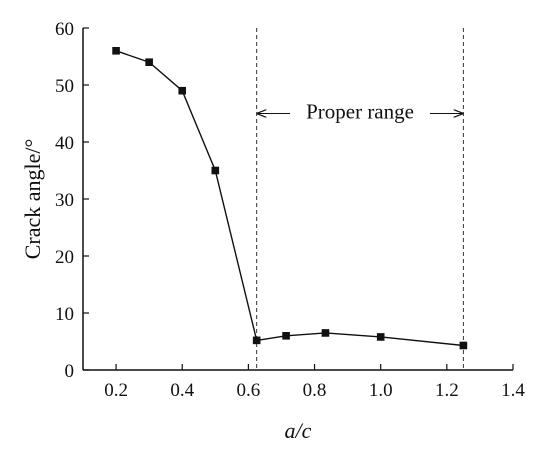 The height and width of the screenshot is (459, 550). What do you see at coordinates (64, 29) in the screenshot?
I see `y-tick-label: 60` at bounding box center [64, 29].